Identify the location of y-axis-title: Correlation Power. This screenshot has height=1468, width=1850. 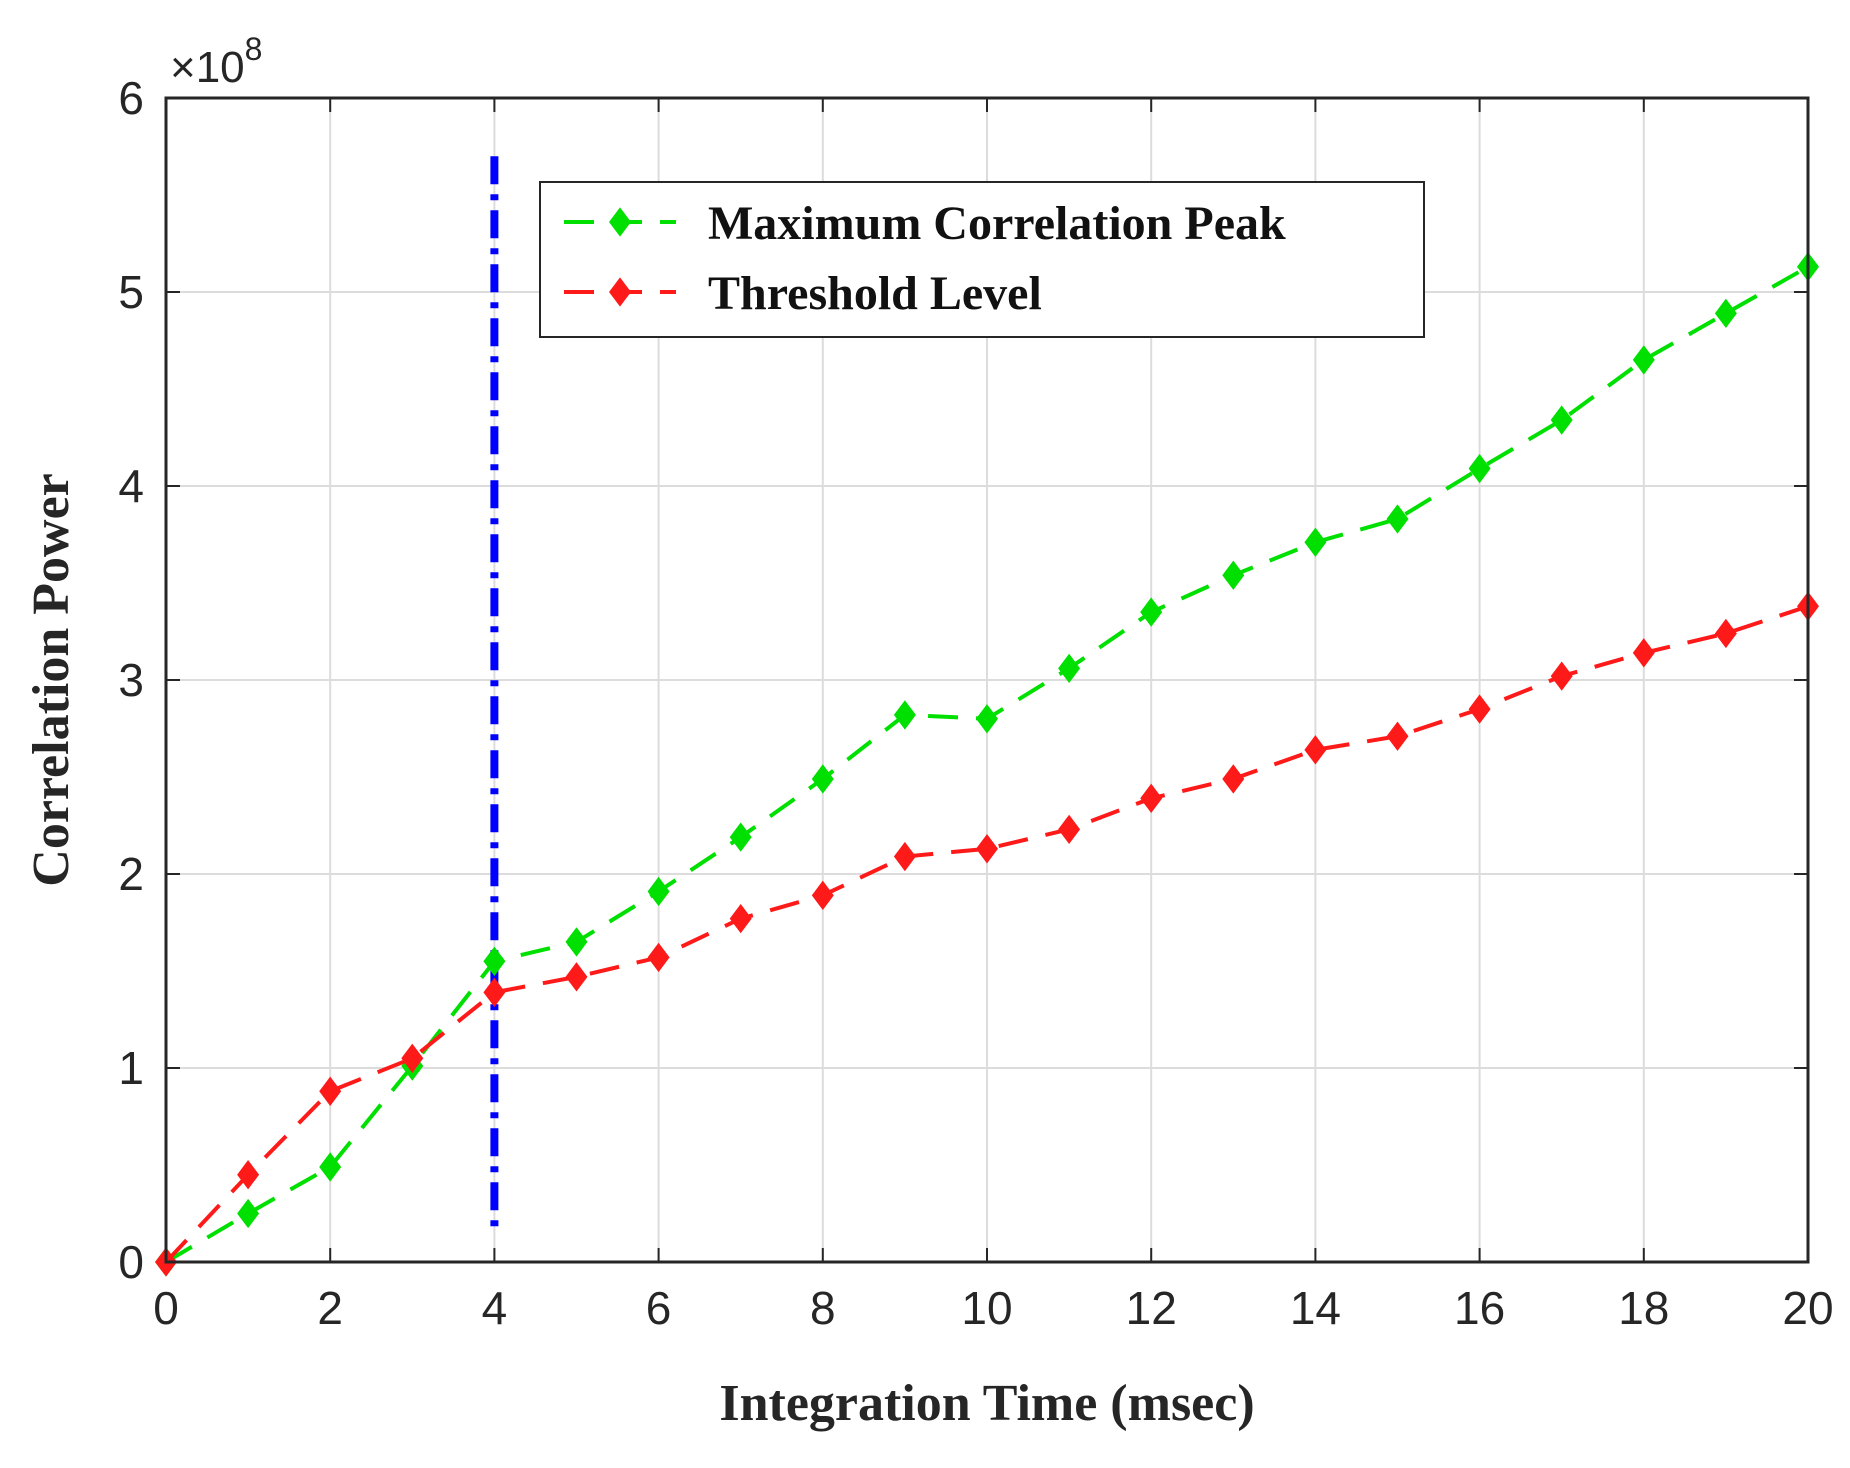
(51, 679).